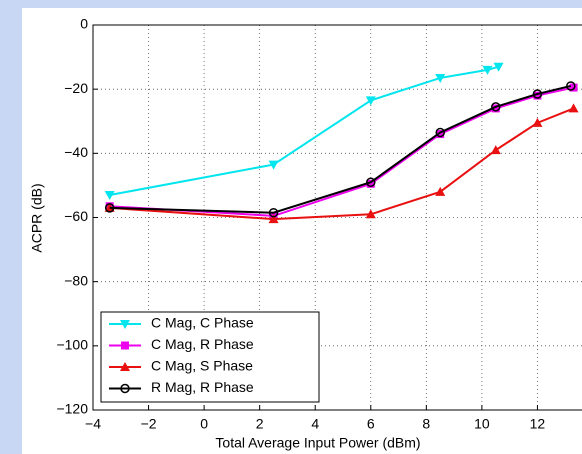 This screenshot has width=582, height=454. What do you see at coordinates (72, 345) in the screenshot?
I see `y-tick-label: −100` at bounding box center [72, 345].